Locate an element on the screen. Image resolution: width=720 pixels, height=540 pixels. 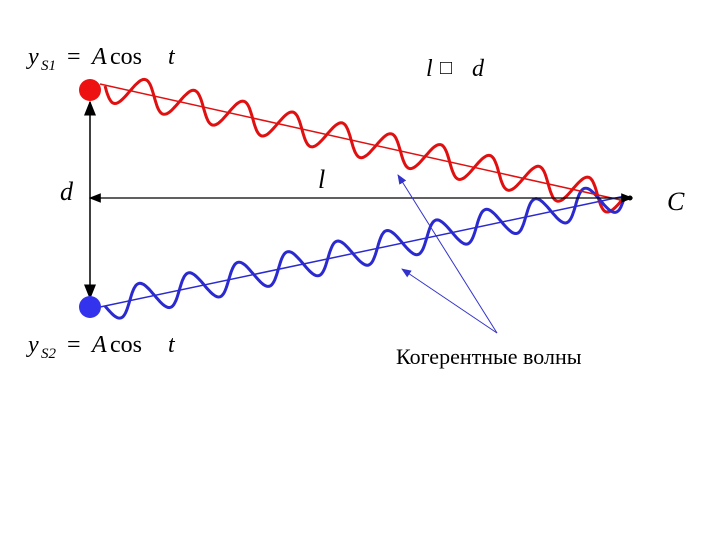
source-s1 is located at coordinates (90, 90).